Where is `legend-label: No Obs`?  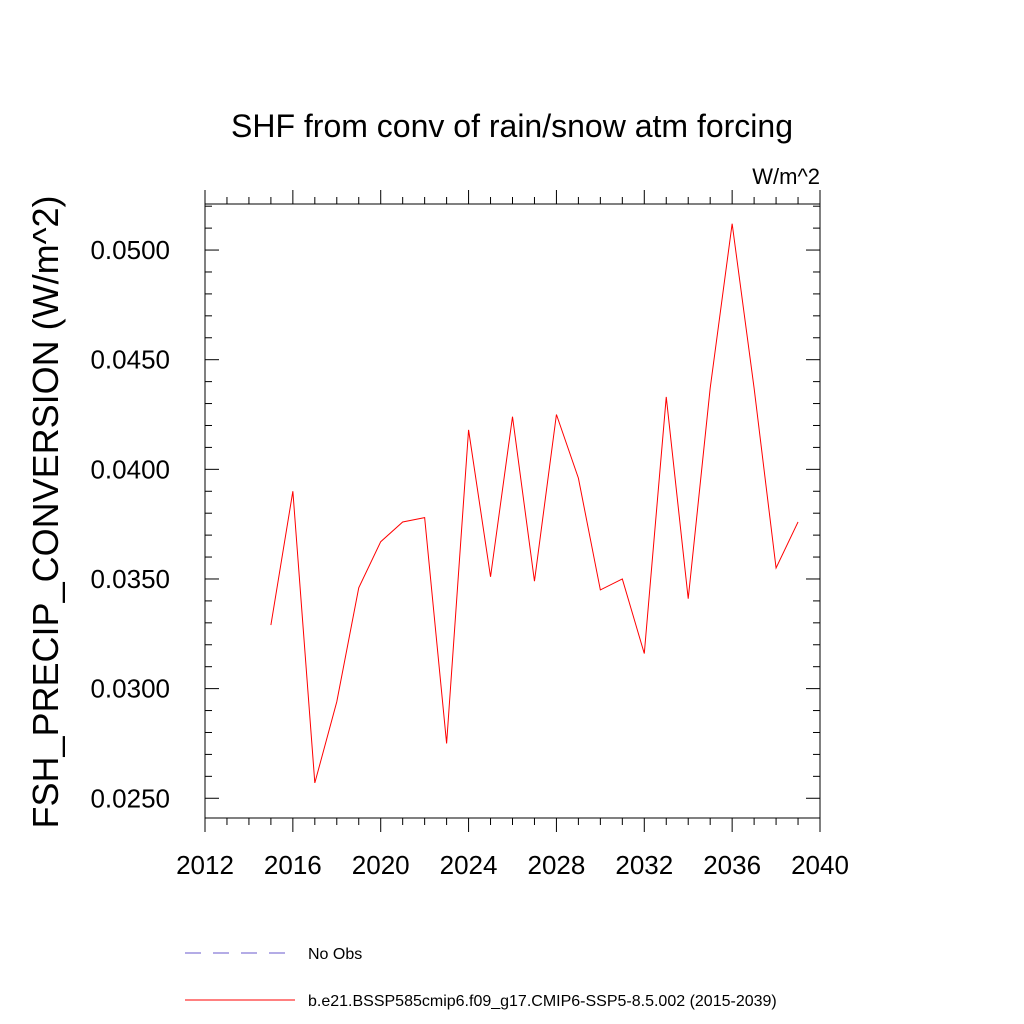
legend-label: No Obs is located at coordinates (335, 954).